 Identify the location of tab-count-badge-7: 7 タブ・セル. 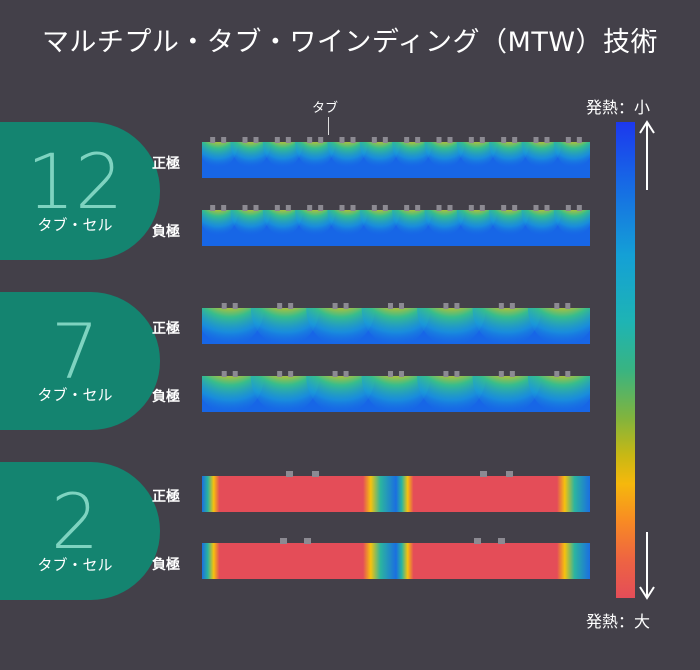
(80, 361).